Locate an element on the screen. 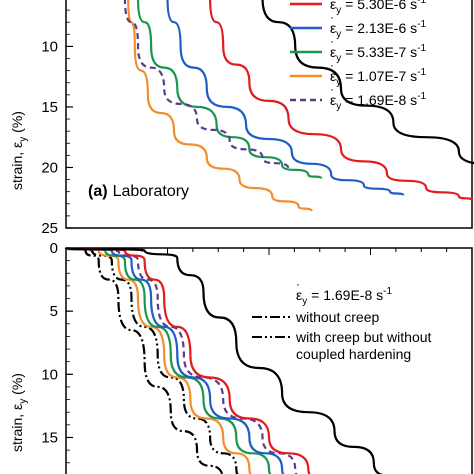 This screenshot has height=474, width=474. panel-a-ylabel: strain, εy (%) is located at coordinates (19, 150).